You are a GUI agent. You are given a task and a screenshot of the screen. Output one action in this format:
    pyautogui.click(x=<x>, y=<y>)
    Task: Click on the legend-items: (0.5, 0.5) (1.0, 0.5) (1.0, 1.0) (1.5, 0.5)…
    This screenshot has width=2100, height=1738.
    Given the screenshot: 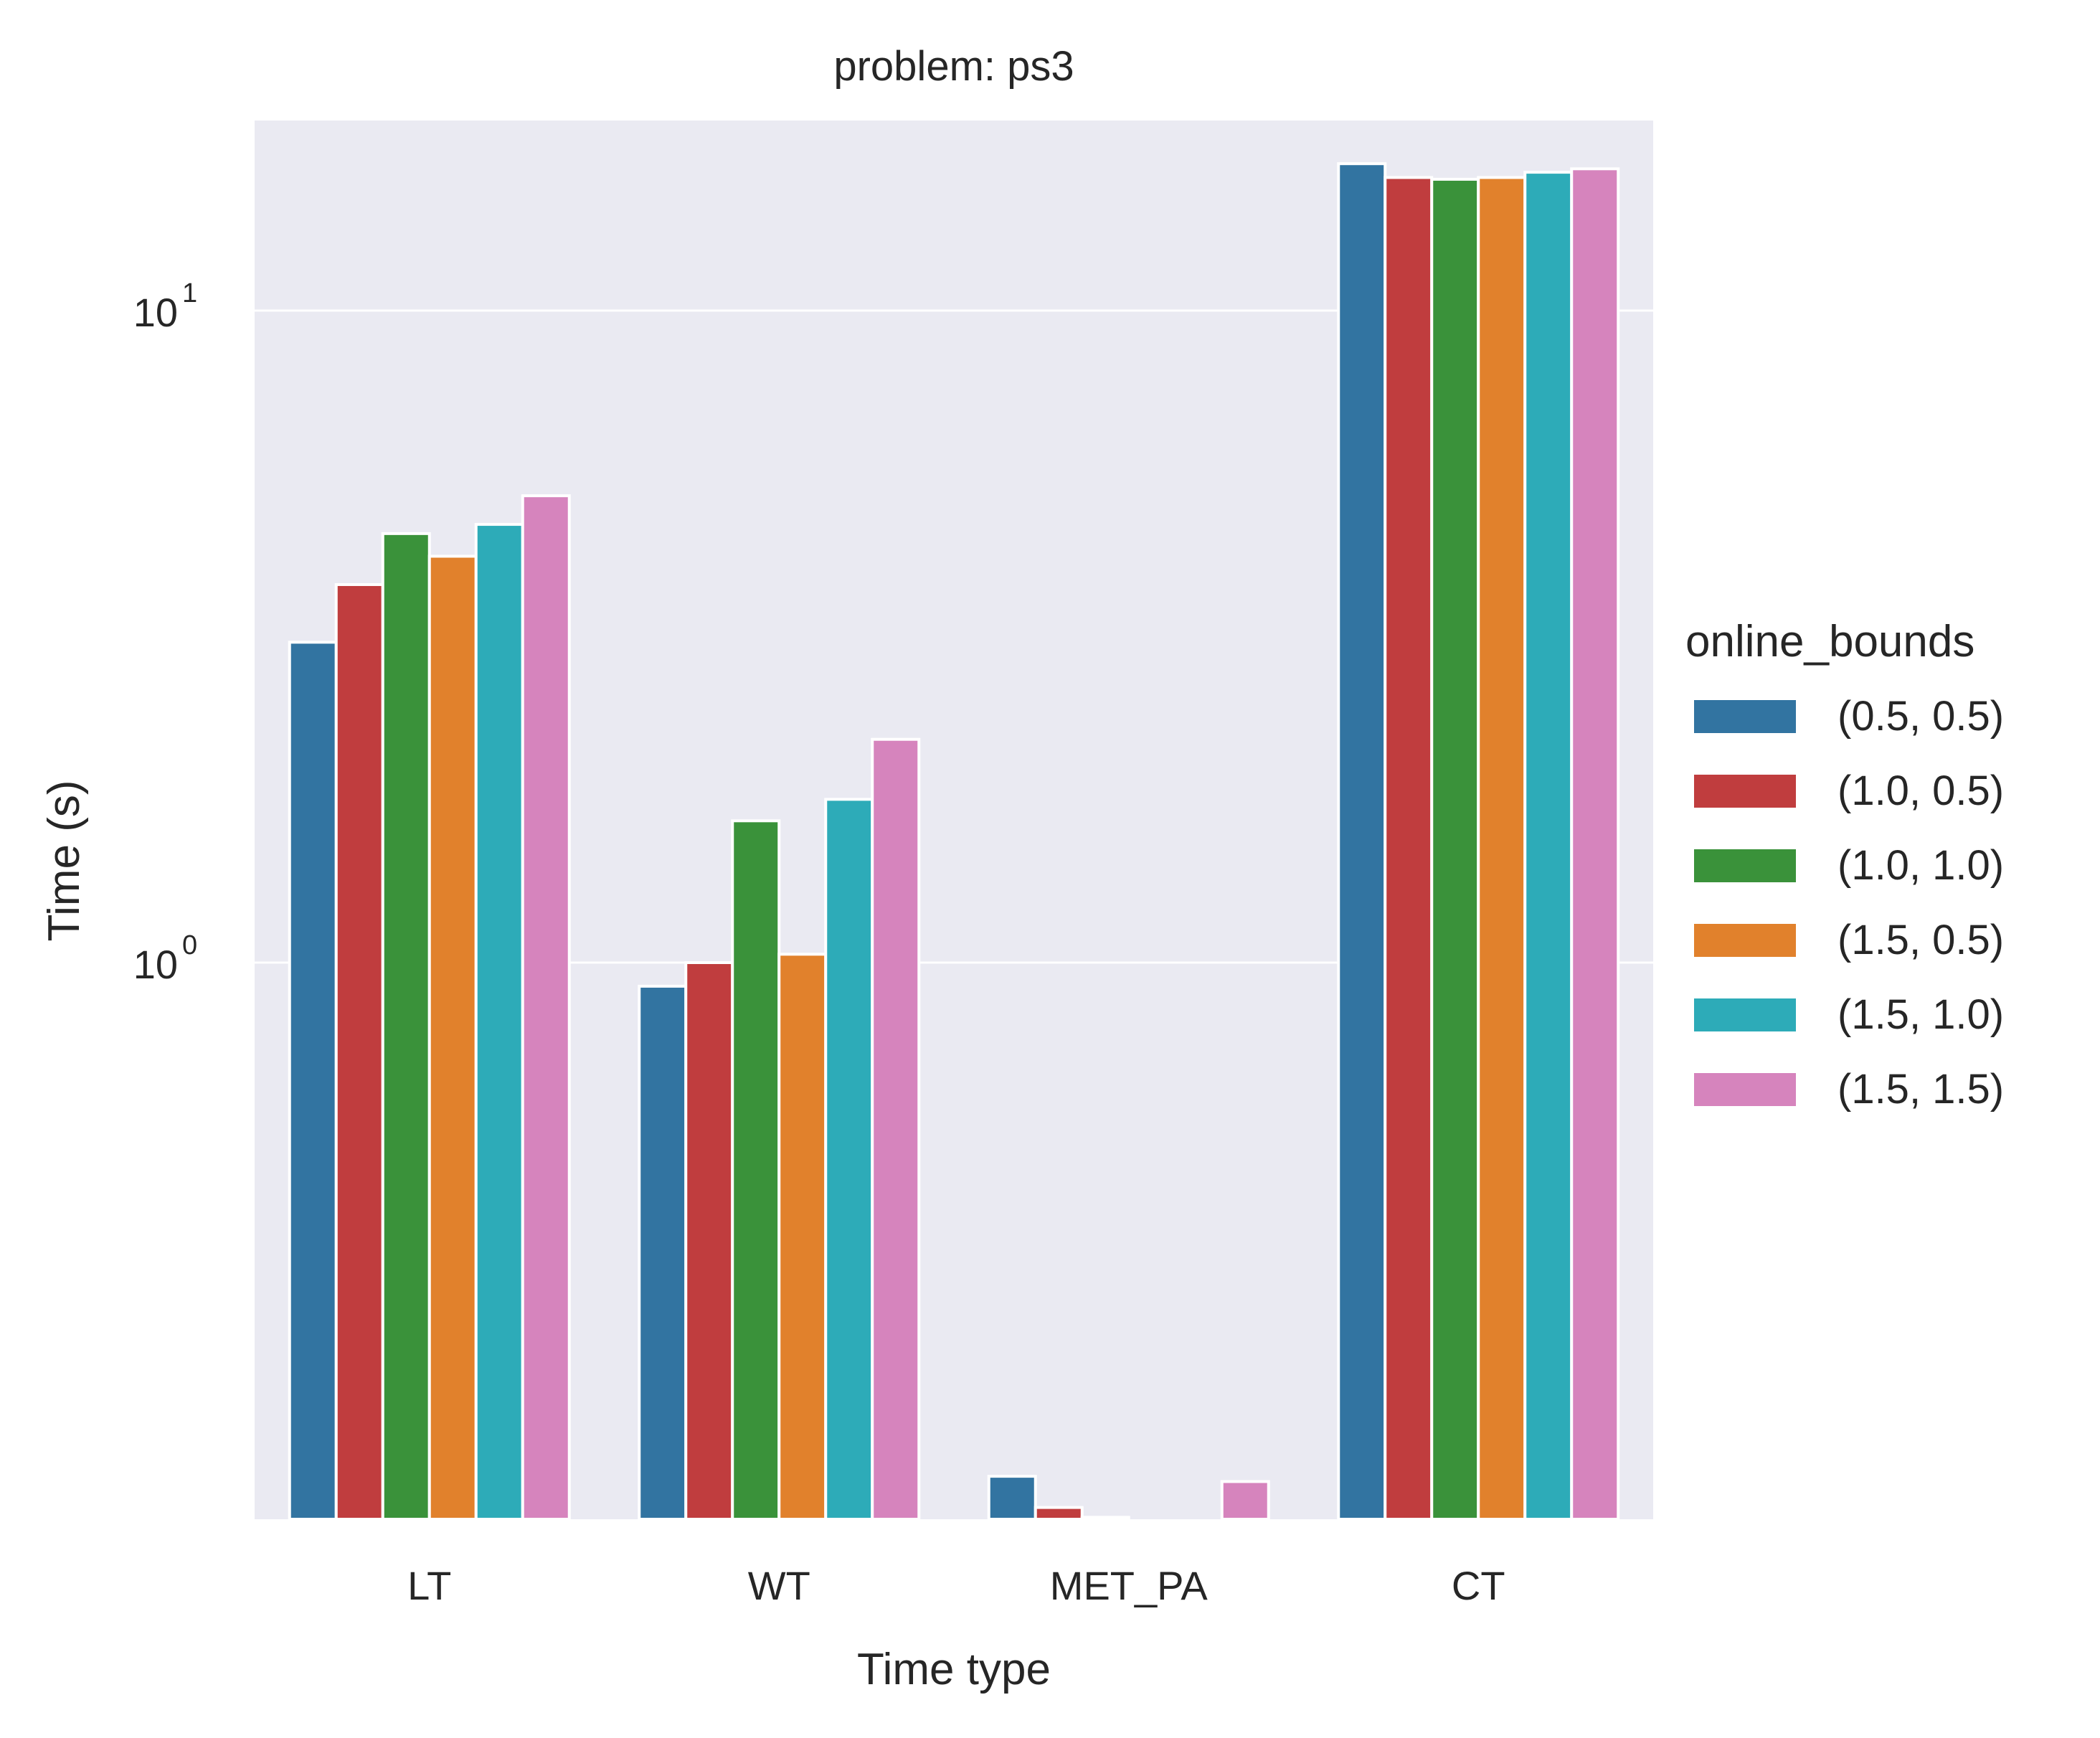 What is the action you would take?
    pyautogui.click(x=1849, y=903)
    